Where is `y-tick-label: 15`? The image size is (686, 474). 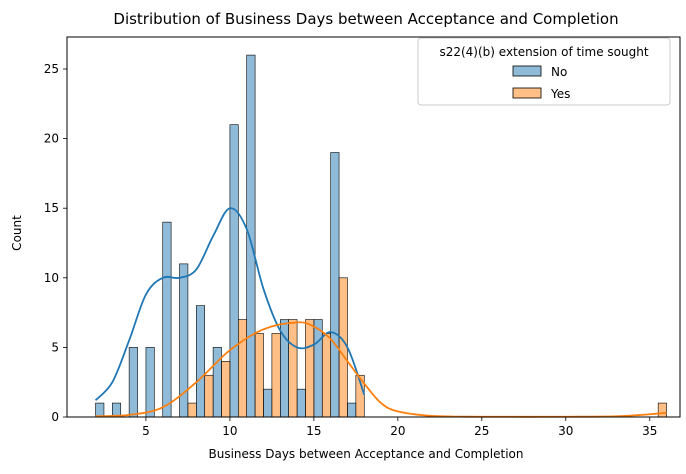 y-tick-label: 15 is located at coordinates (51, 208).